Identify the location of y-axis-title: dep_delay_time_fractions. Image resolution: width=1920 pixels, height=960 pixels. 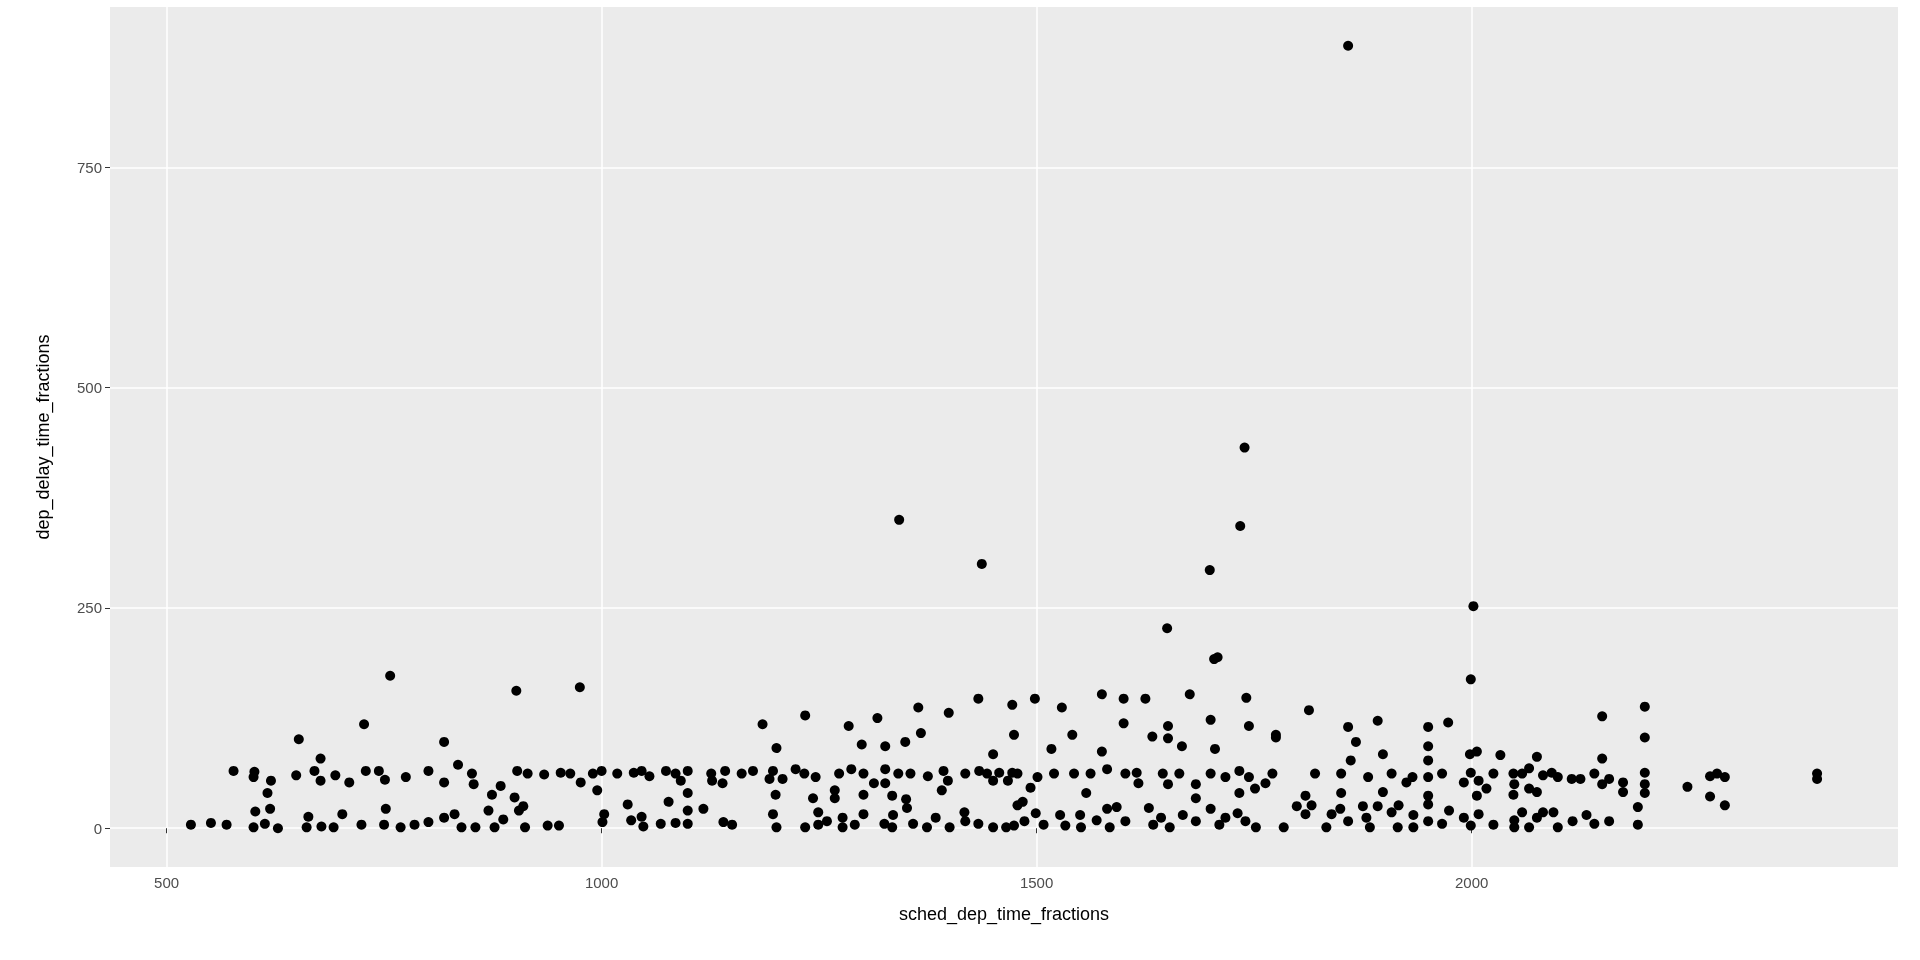
(43, 437).